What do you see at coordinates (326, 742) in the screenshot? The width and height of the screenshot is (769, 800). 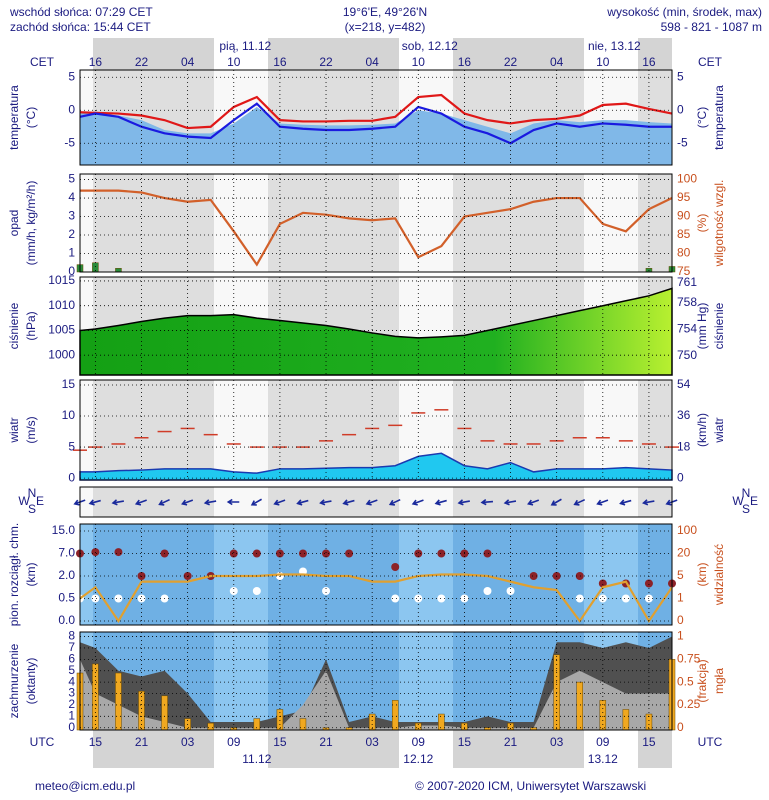 I see `x-tick-label: 21` at bounding box center [326, 742].